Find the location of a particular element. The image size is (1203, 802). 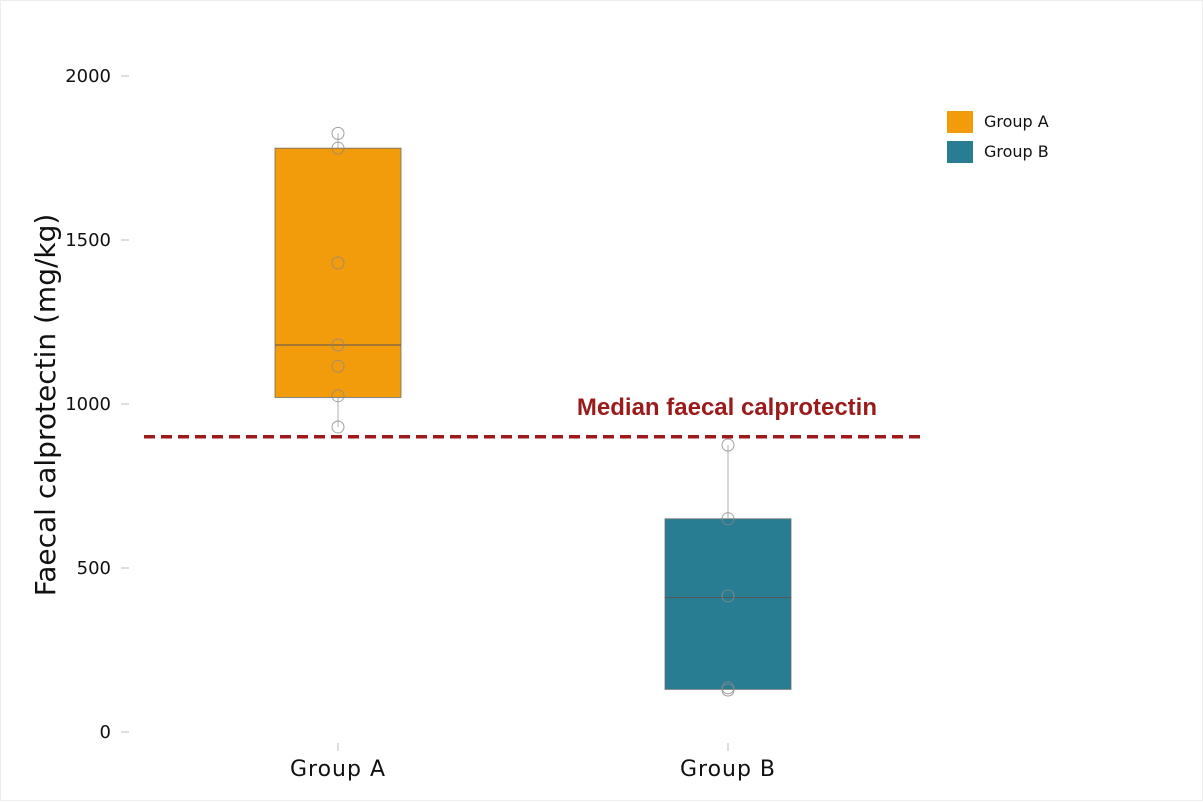

y-axis-label: Faecal calprotectin (mg/kg) is located at coordinates (45, 405).